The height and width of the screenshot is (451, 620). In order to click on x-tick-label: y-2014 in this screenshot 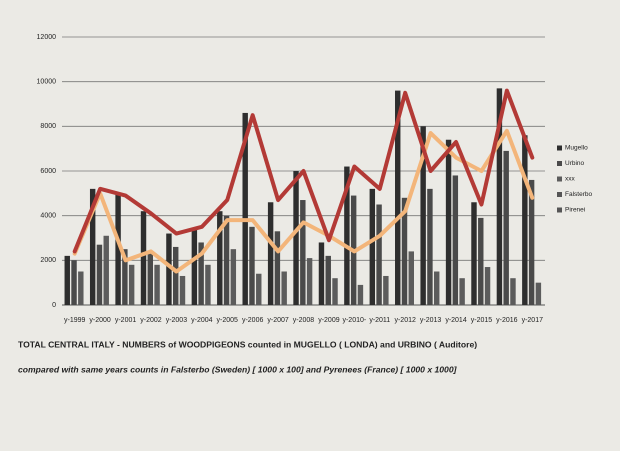, I will do `click(456, 320)`.